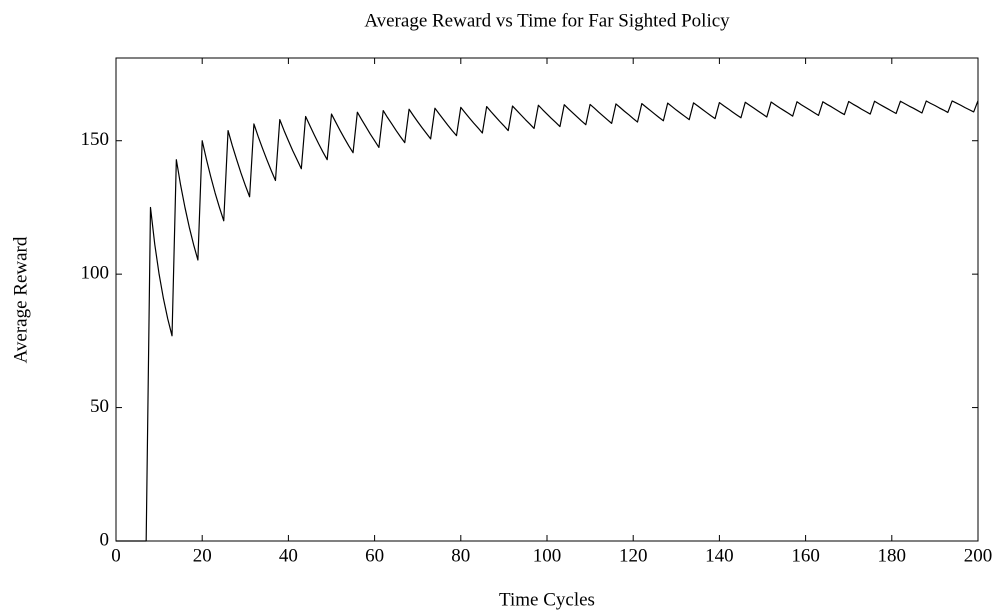 This screenshot has width=1000, height=613. Describe the element at coordinates (202, 555) in the screenshot. I see `x-tick-label: 20` at that location.